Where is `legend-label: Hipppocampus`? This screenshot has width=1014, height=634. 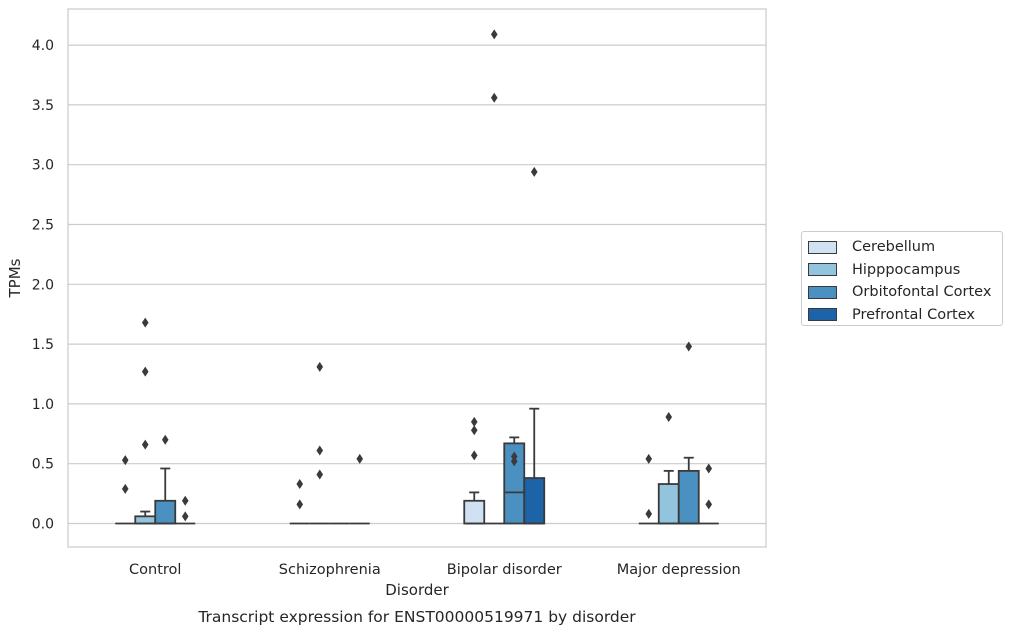 legend-label: Hipppocampus is located at coordinates (906, 269).